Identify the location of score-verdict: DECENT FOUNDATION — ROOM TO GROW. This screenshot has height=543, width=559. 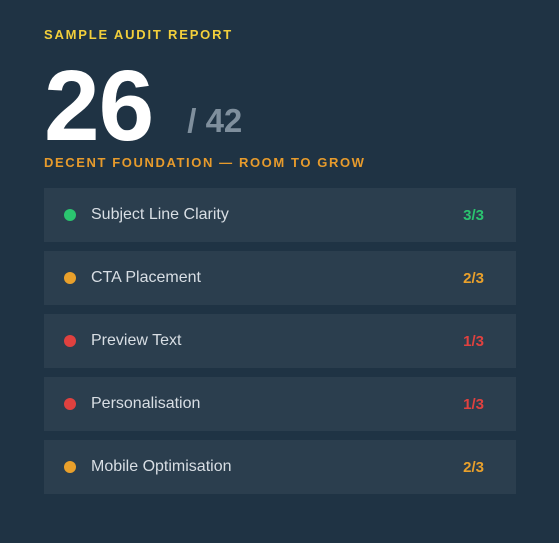
(205, 162).